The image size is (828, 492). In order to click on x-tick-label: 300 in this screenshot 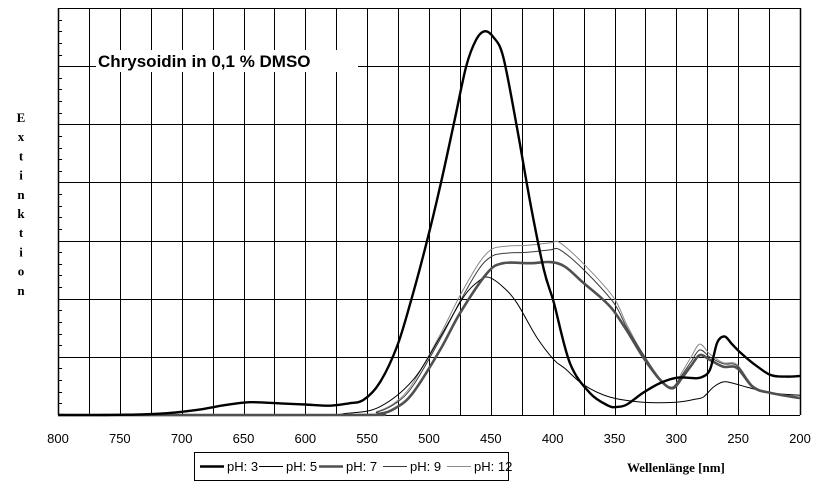, I will do `click(676, 438)`.